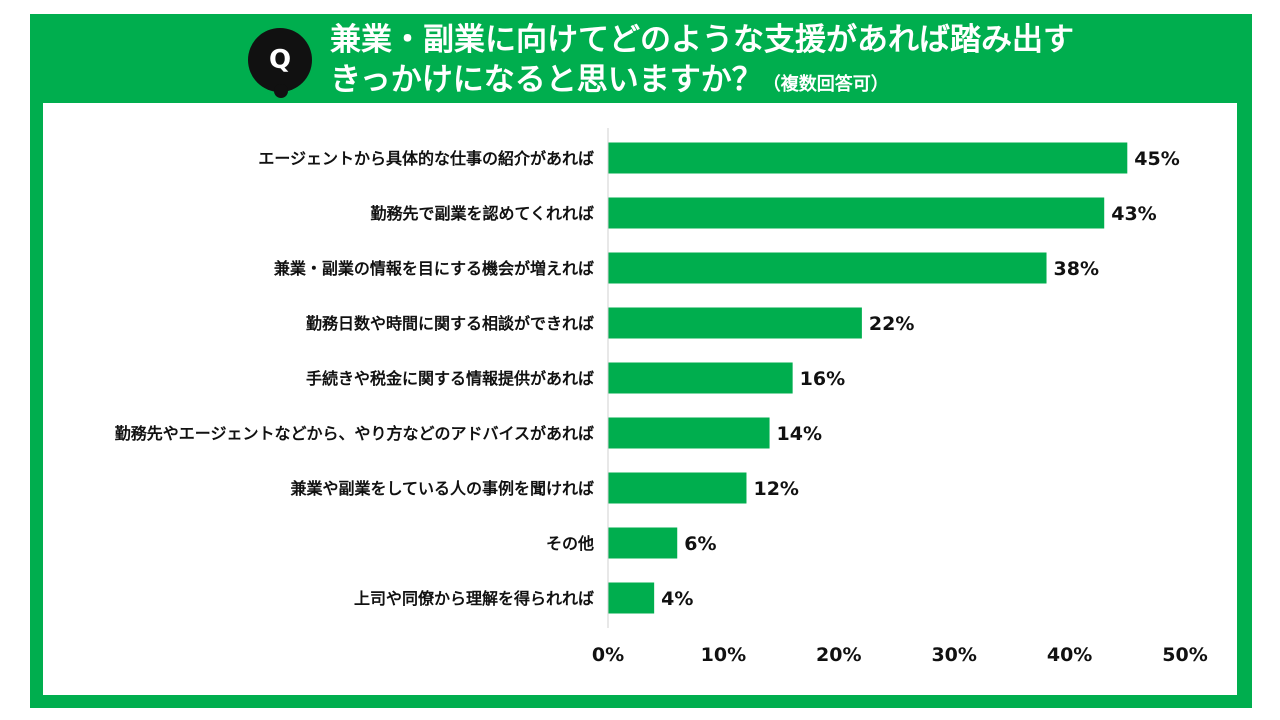  Describe the element at coordinates (442, 488) in the screenshot. I see `category-label: 兼業や副業をしている人の事例を聞ければ` at that location.